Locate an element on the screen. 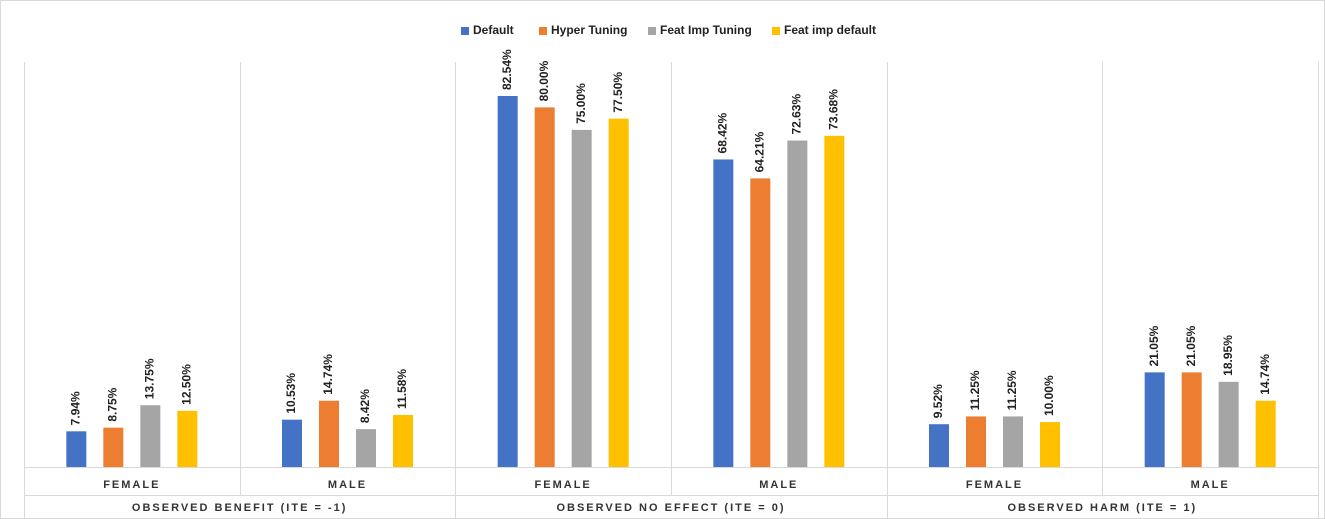  legend-label: Feat imp default is located at coordinates (830, 30).